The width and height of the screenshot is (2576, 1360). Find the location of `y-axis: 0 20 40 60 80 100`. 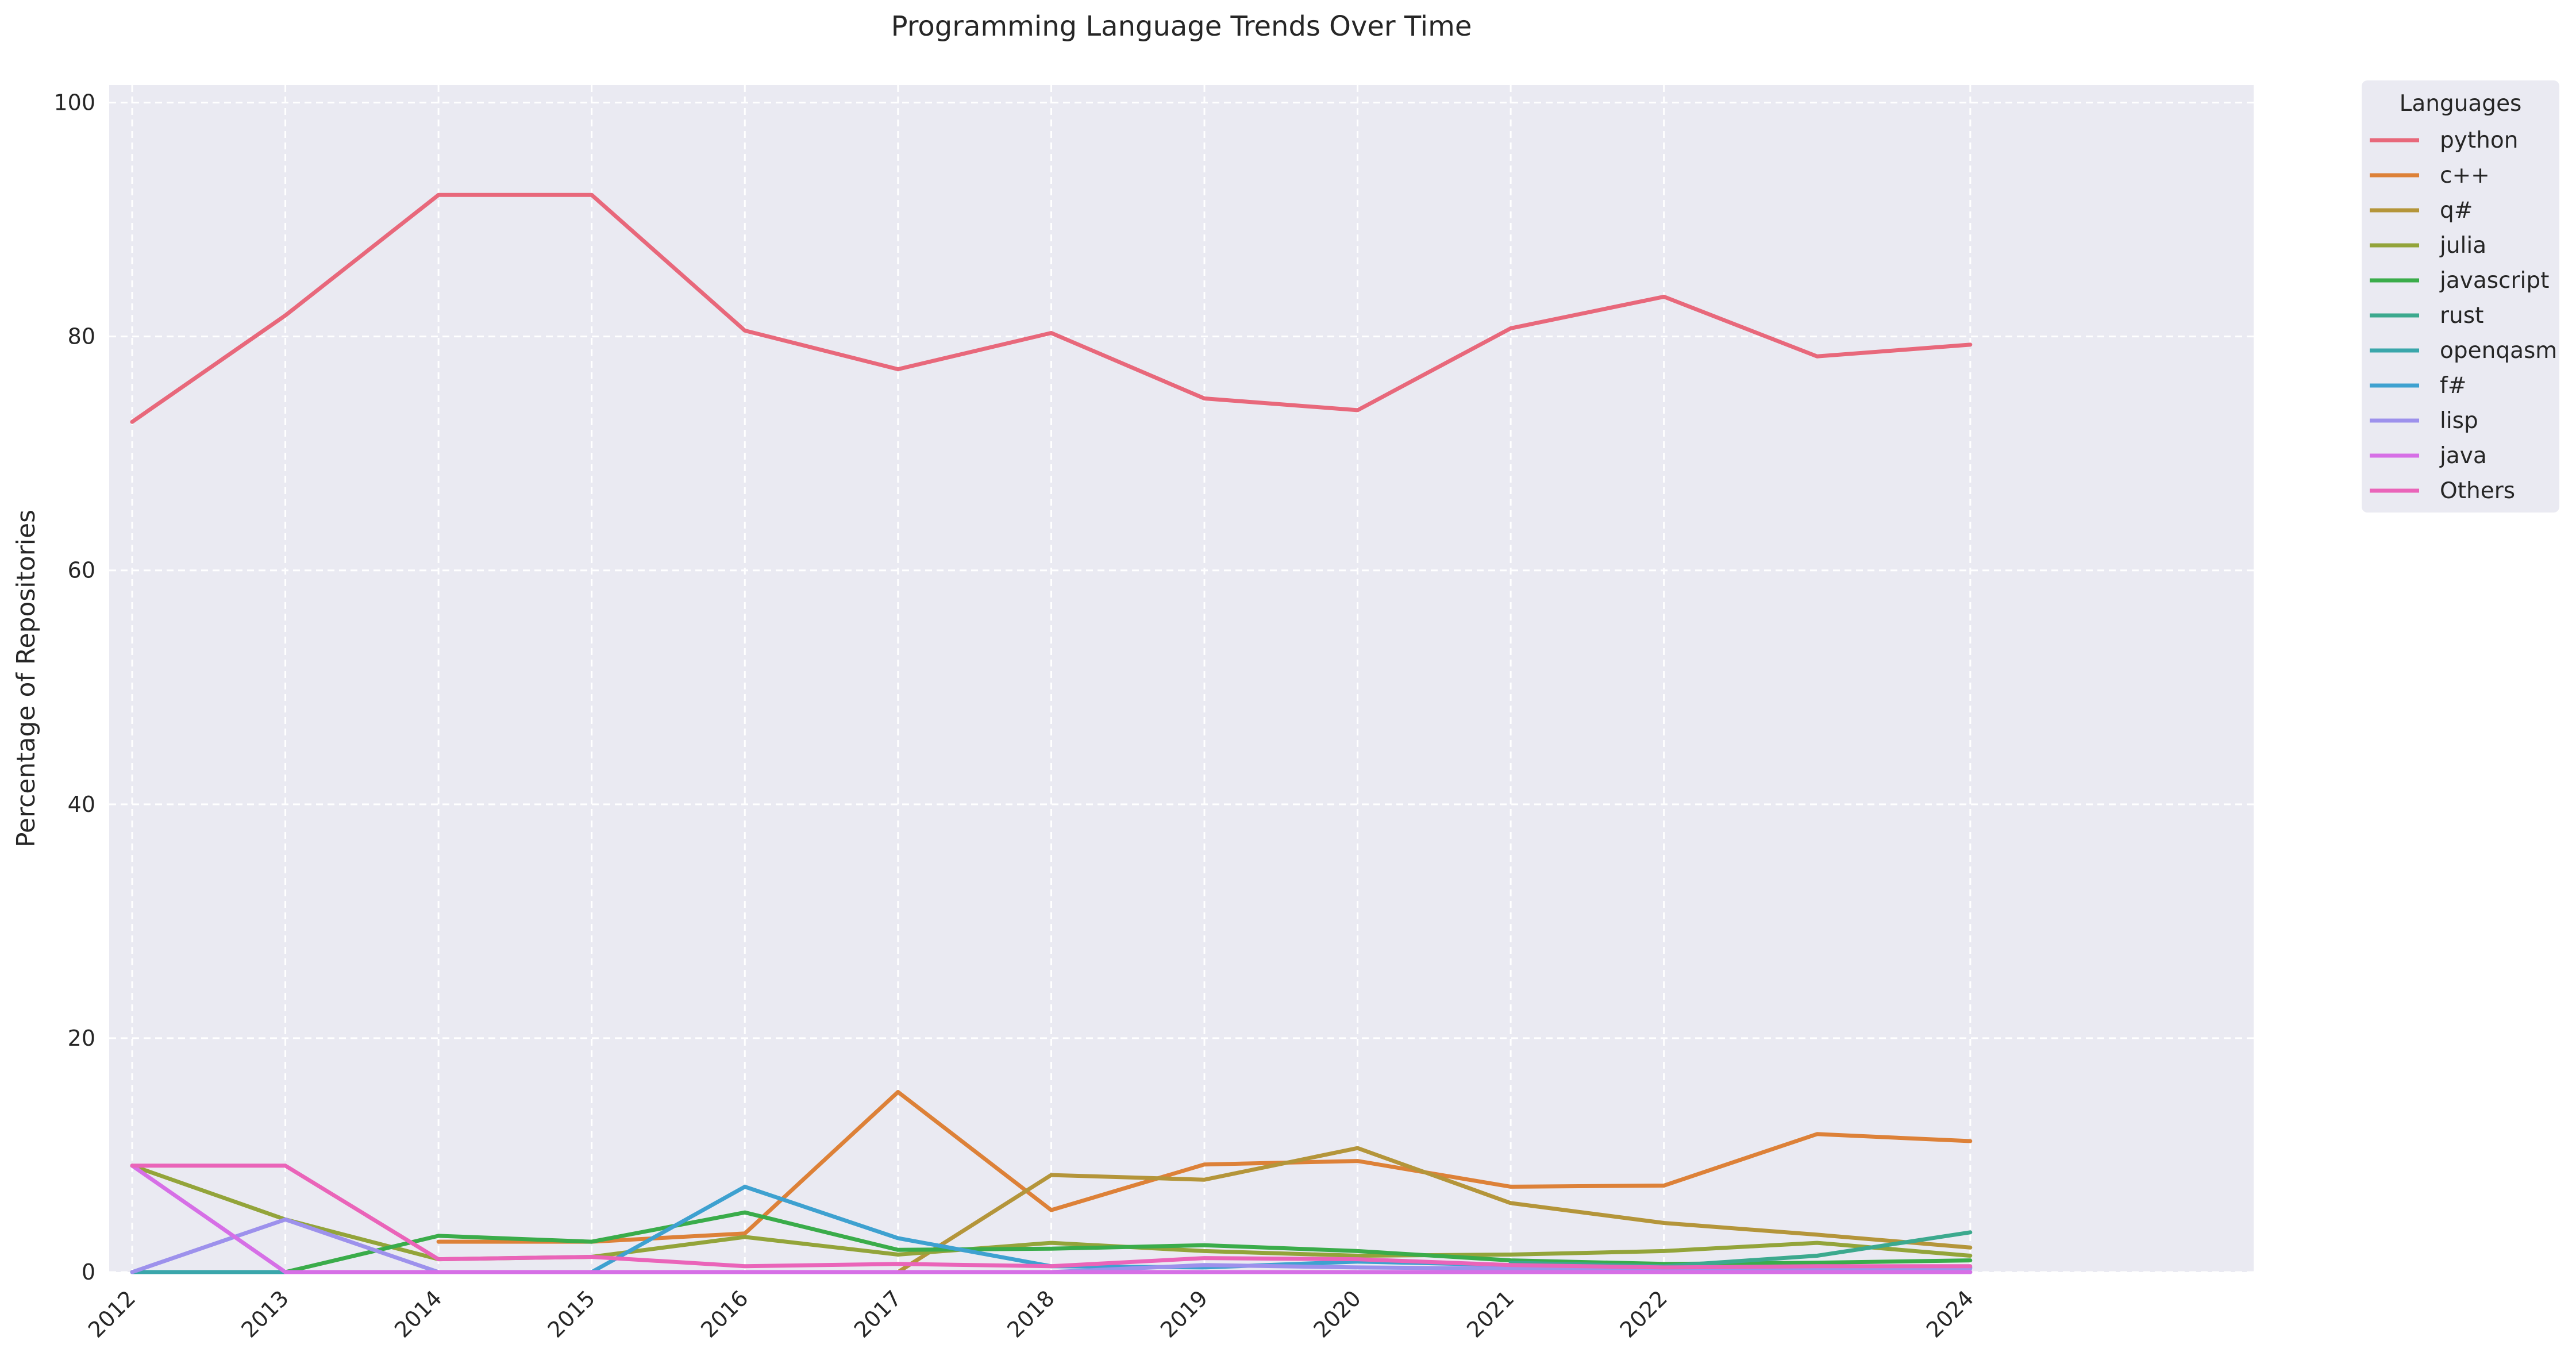

y-axis: 0 20 40 60 80 100 is located at coordinates (74, 687).